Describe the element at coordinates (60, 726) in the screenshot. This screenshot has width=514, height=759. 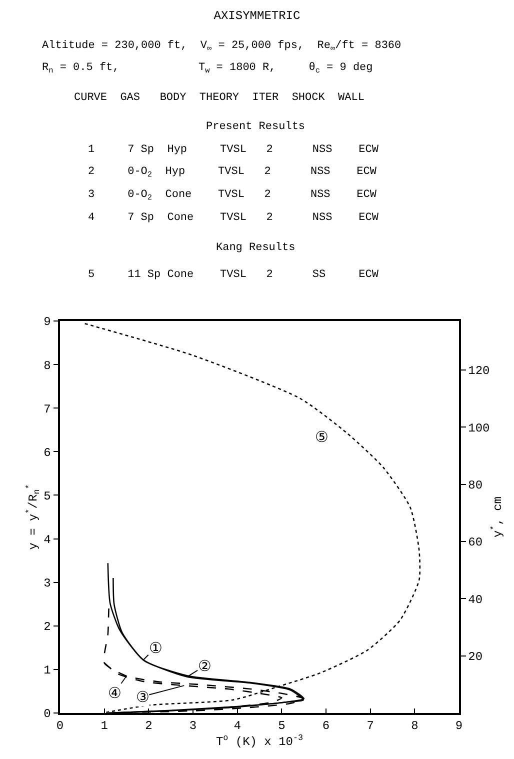
I see `x-tick-label: 0` at that location.